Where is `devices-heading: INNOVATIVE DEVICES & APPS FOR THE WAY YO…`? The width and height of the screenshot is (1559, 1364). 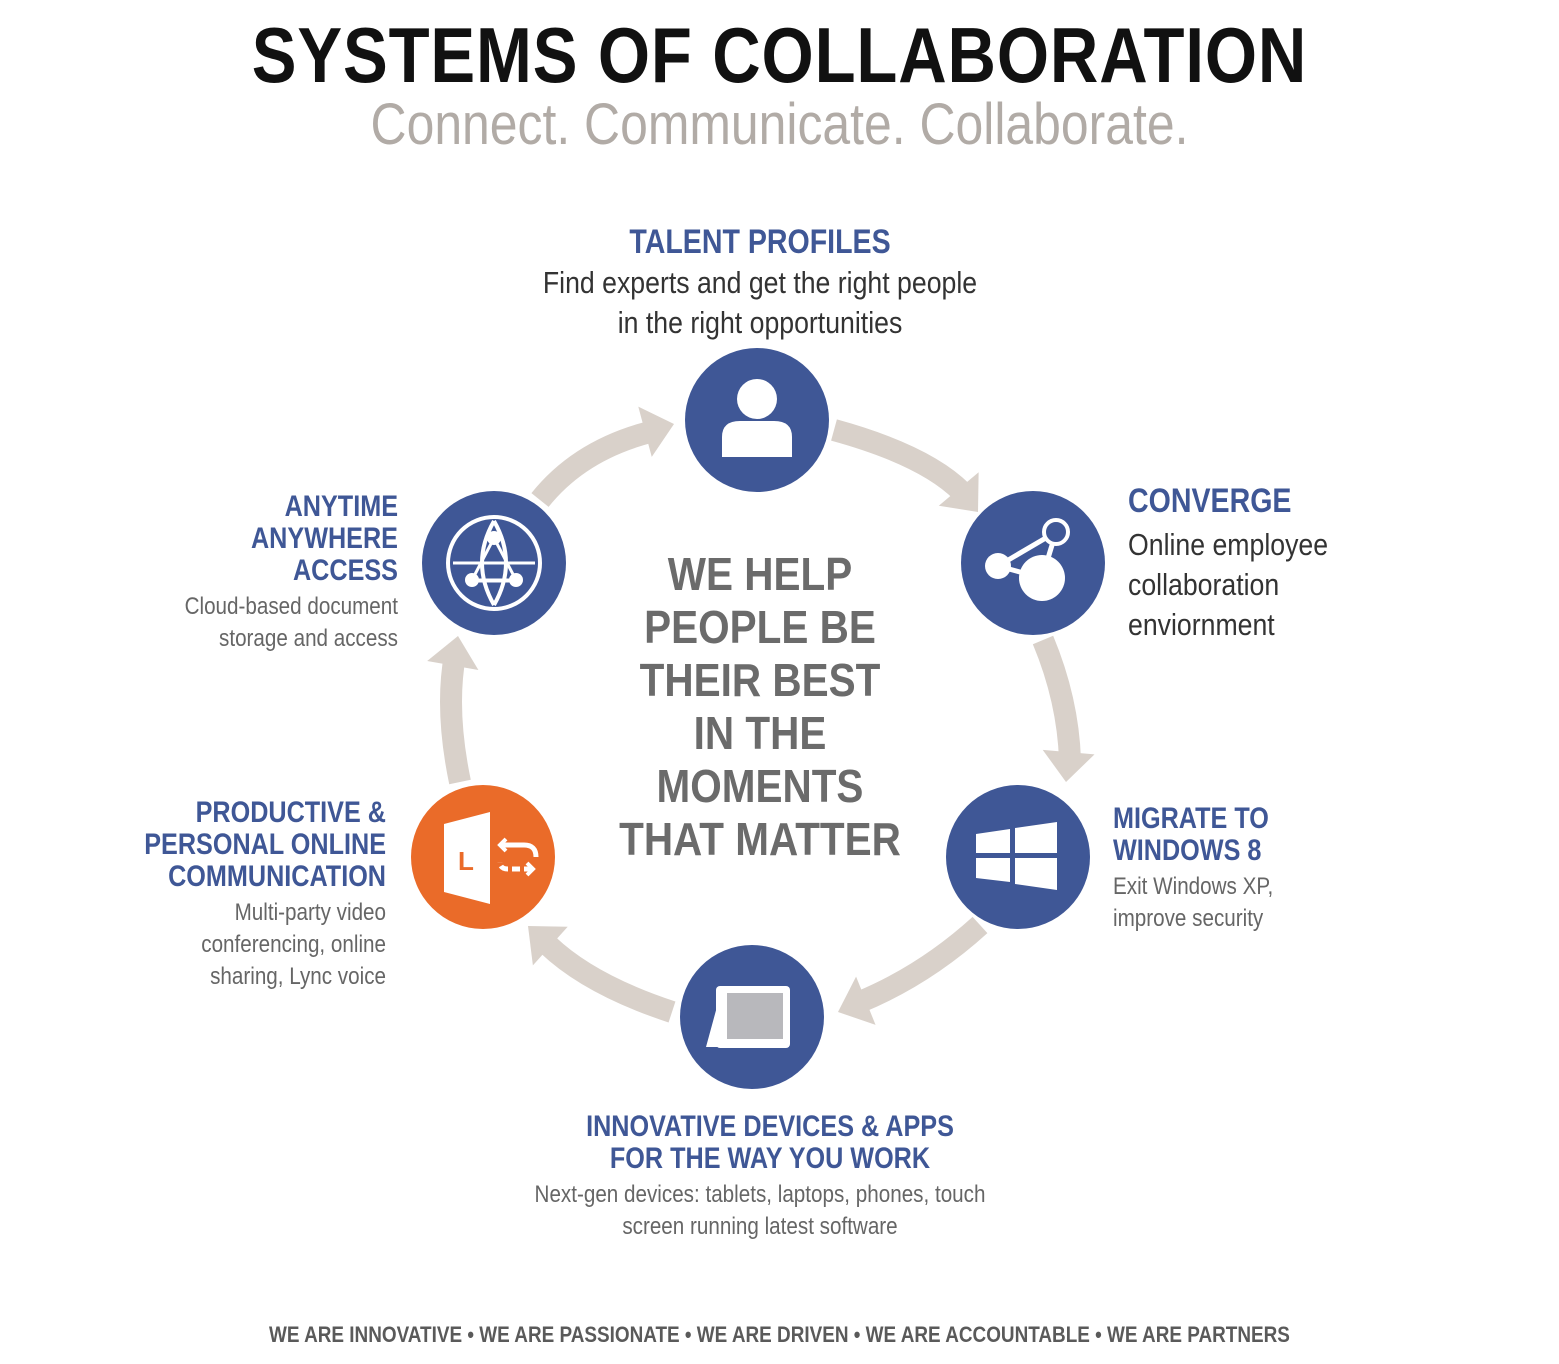 devices-heading: INNOVATIVE DEVICES & APPS FOR THE WAY YO… is located at coordinates (770, 1143).